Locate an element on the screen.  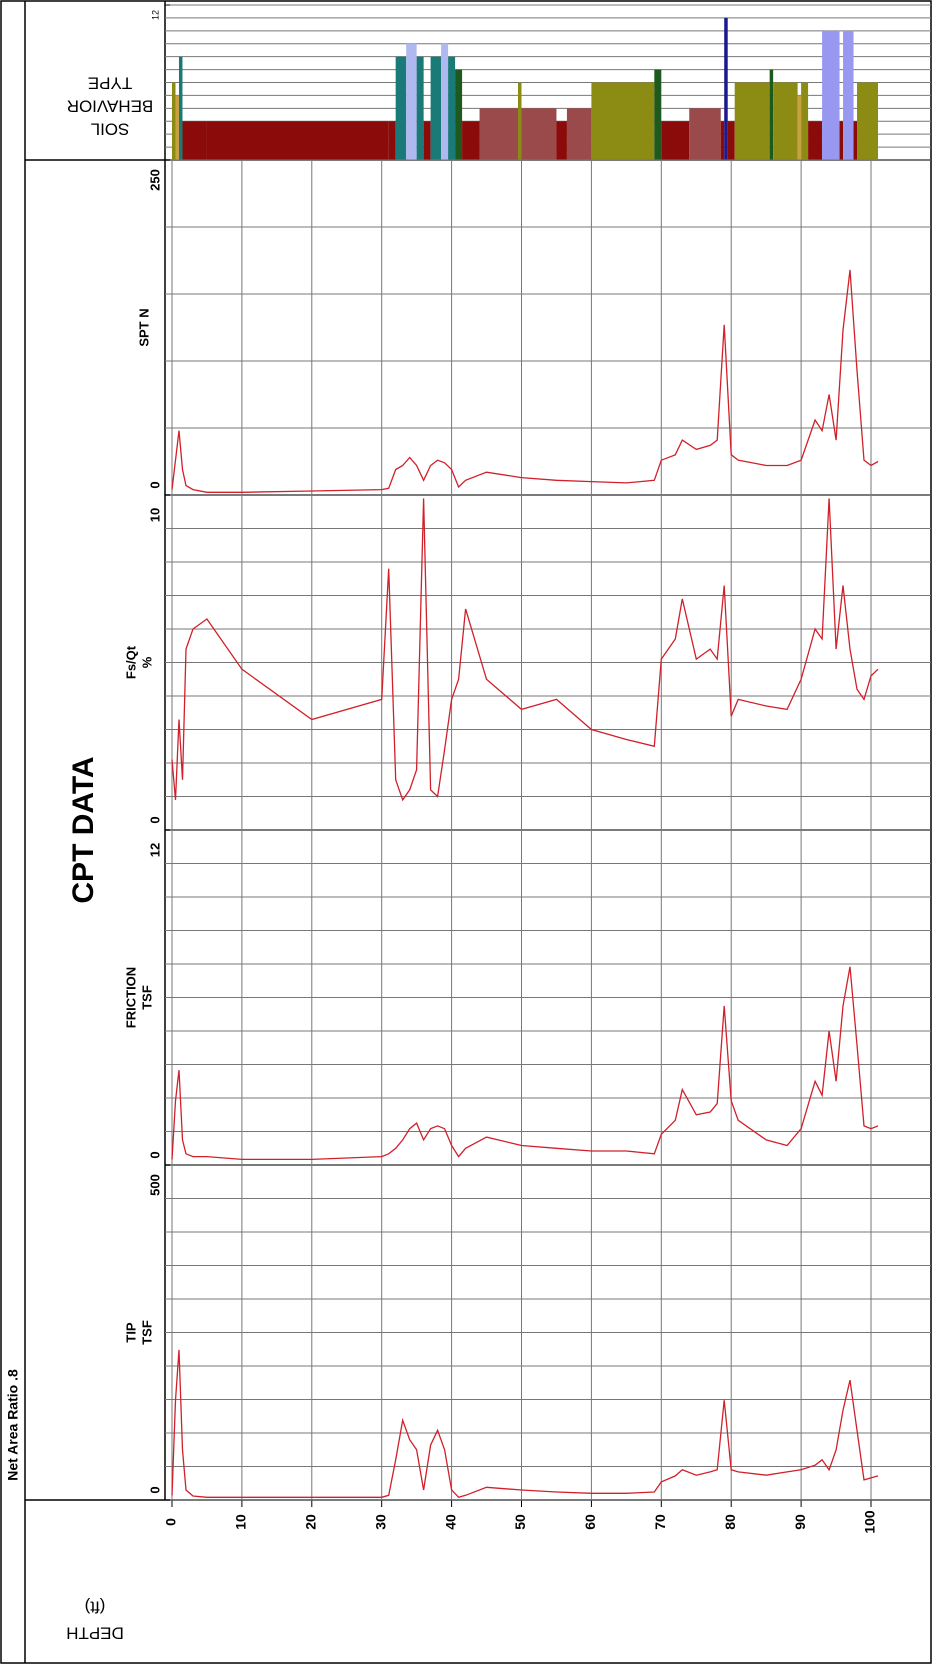
depth-tick-label: 70 is located at coordinates (660, 1522).